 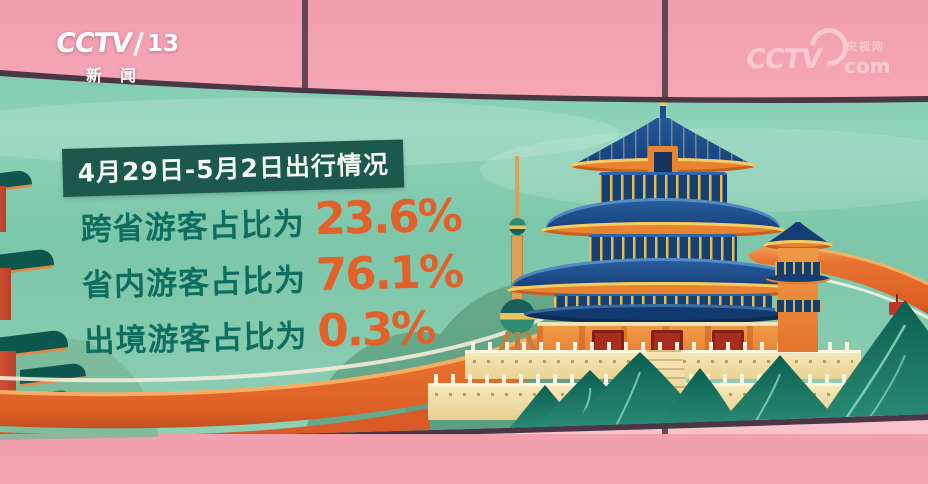 I want to click on channel-logo-row: CCTV 13, so click(x=116, y=43).